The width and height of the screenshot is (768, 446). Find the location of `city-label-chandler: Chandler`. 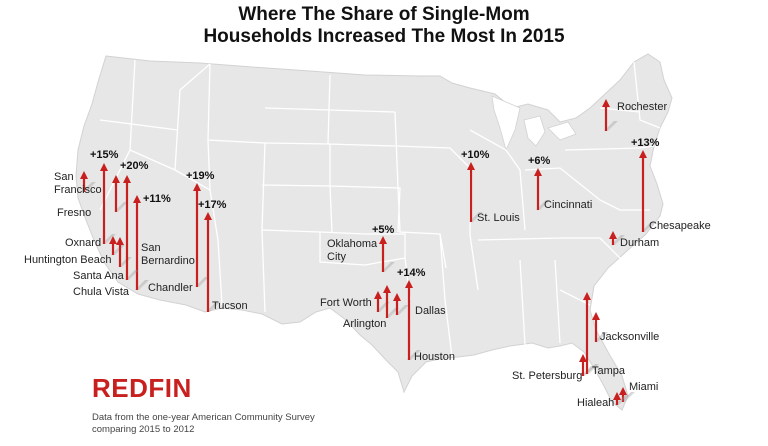

city-label-chandler: Chandler is located at coordinates (170, 288).